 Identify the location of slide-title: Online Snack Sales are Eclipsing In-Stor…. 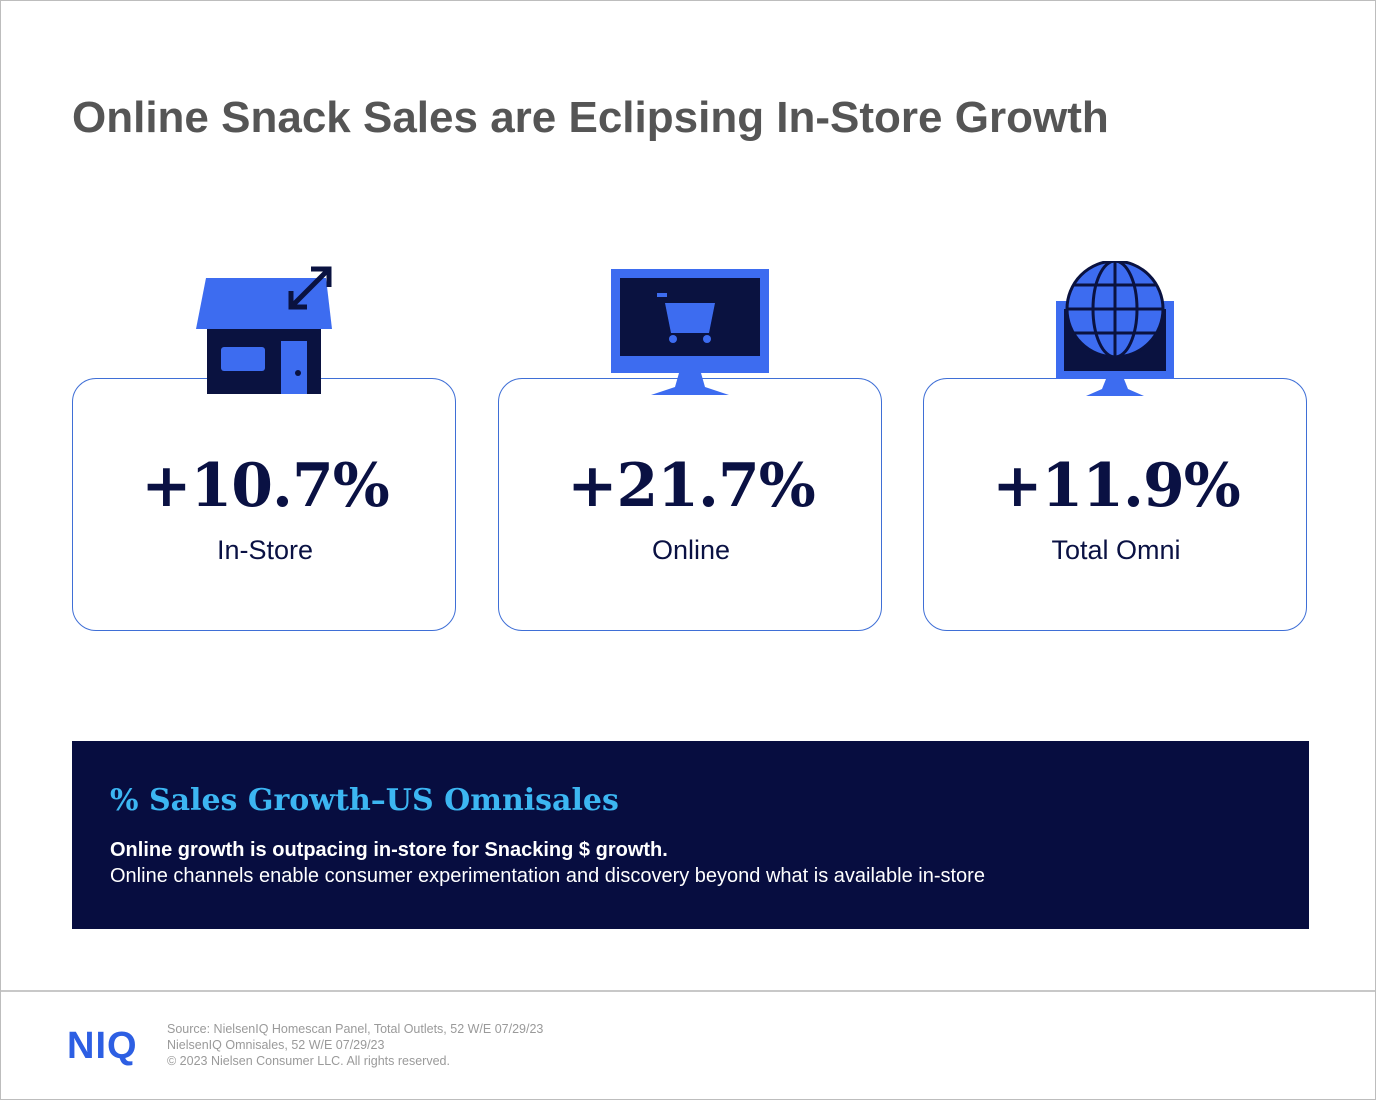
(590, 117).